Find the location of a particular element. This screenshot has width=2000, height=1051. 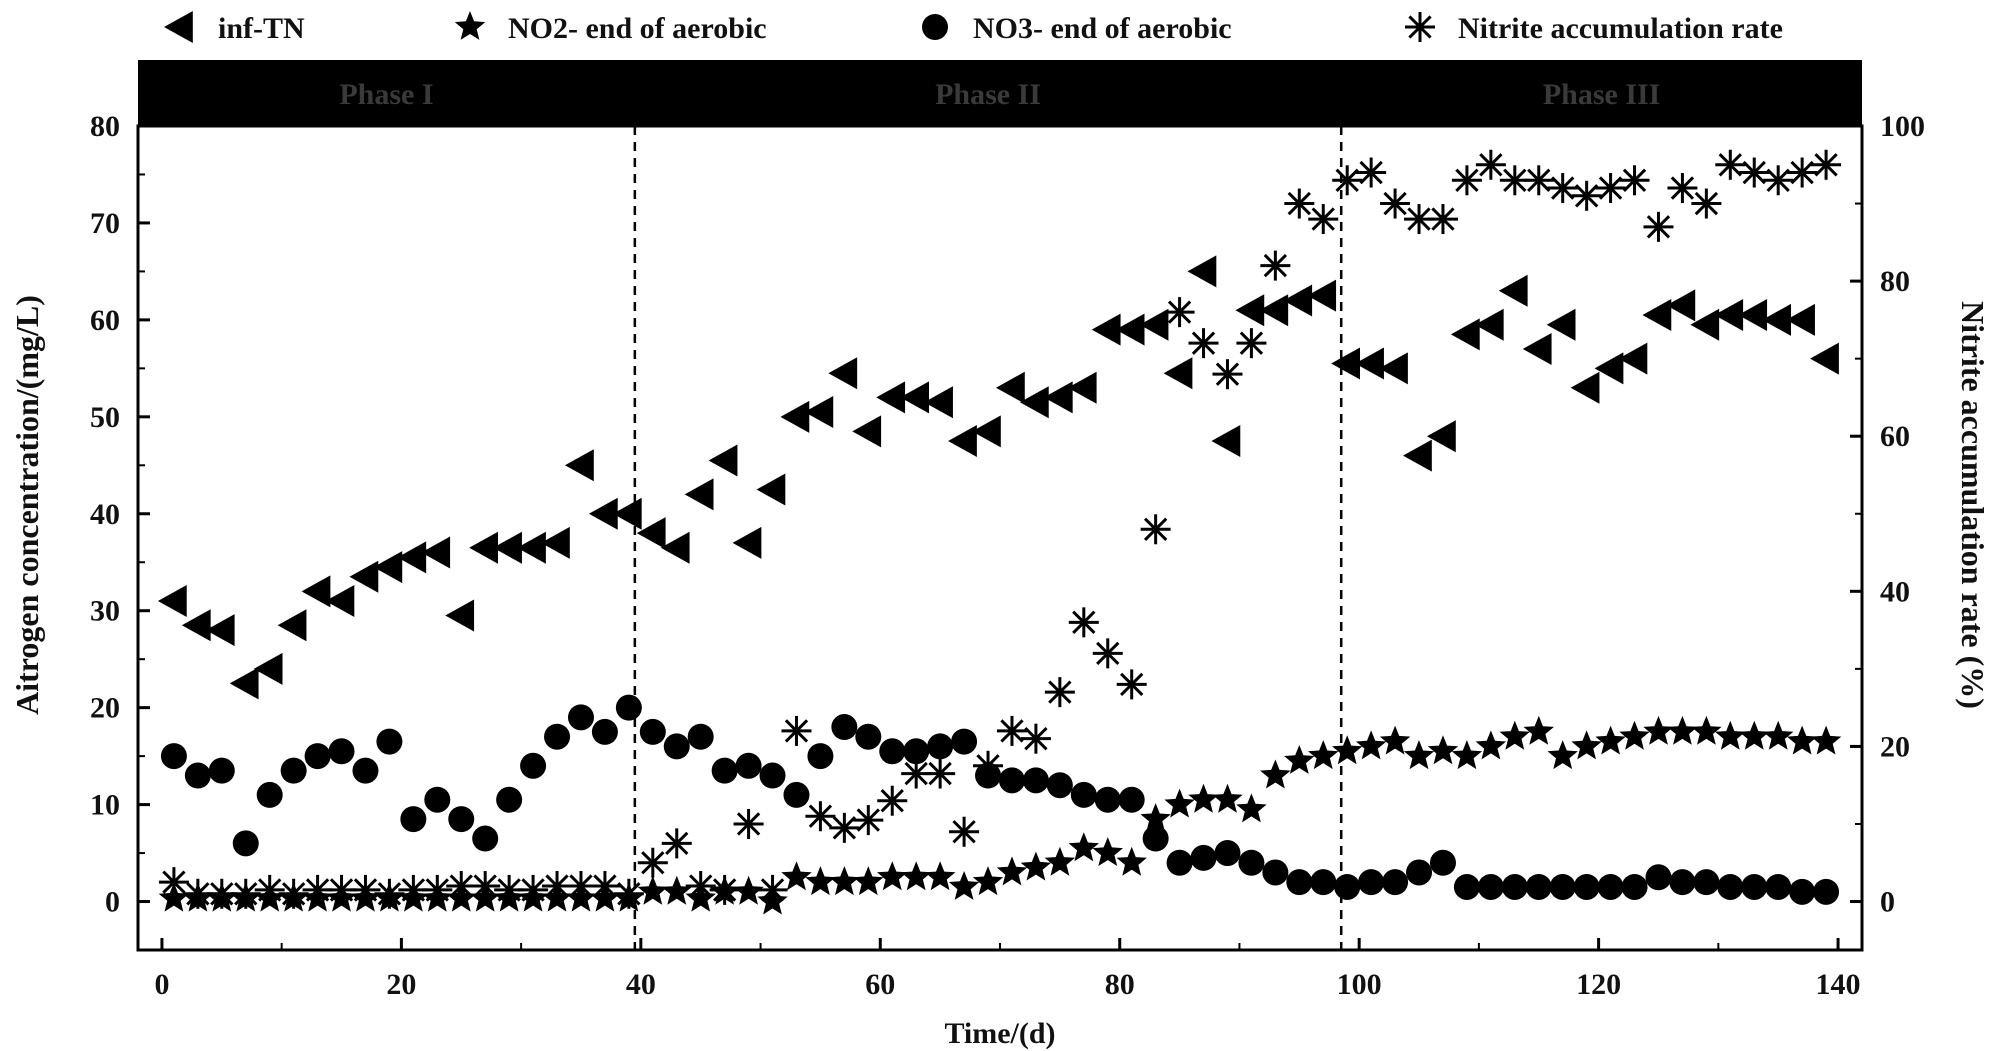

y-right-tick-label: 100 is located at coordinates (1902, 126).